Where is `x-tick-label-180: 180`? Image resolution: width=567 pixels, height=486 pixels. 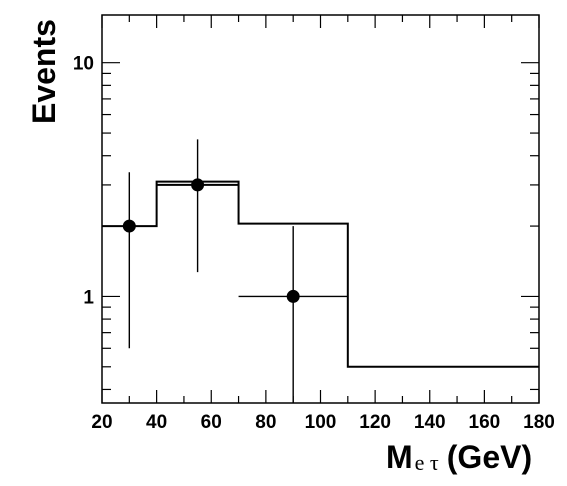
x-tick-label-180: 180 is located at coordinates (539, 422).